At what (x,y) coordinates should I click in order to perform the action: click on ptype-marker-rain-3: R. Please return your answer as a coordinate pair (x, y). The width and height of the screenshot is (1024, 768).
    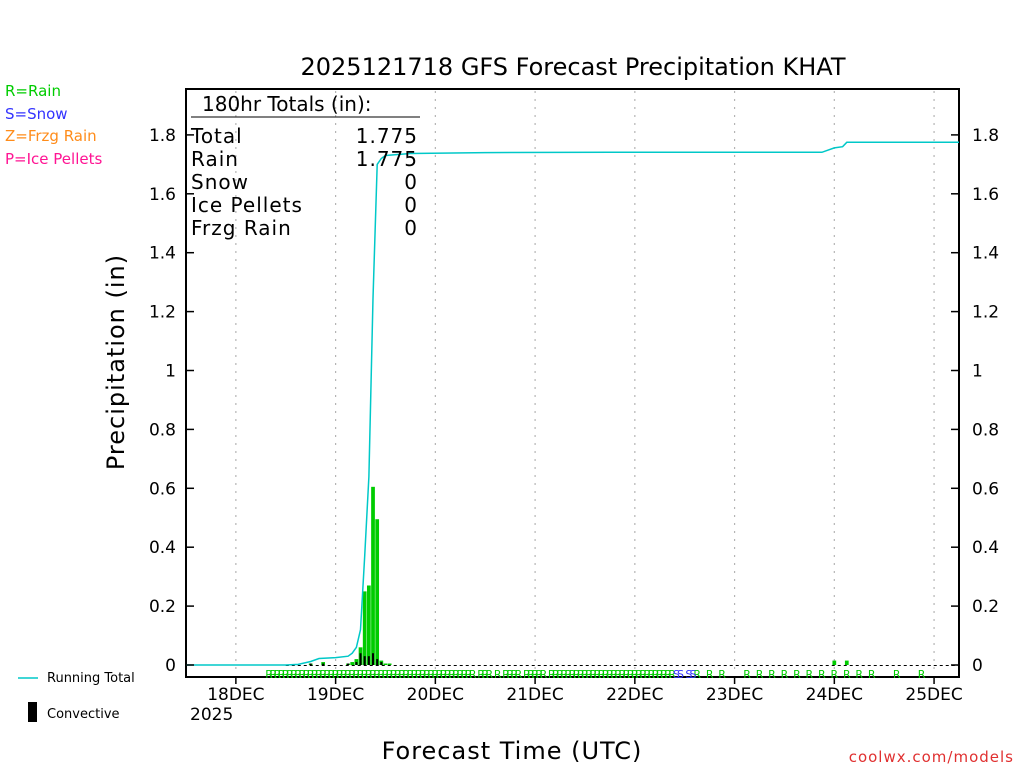
    Looking at the image, I should click on (282, 674).